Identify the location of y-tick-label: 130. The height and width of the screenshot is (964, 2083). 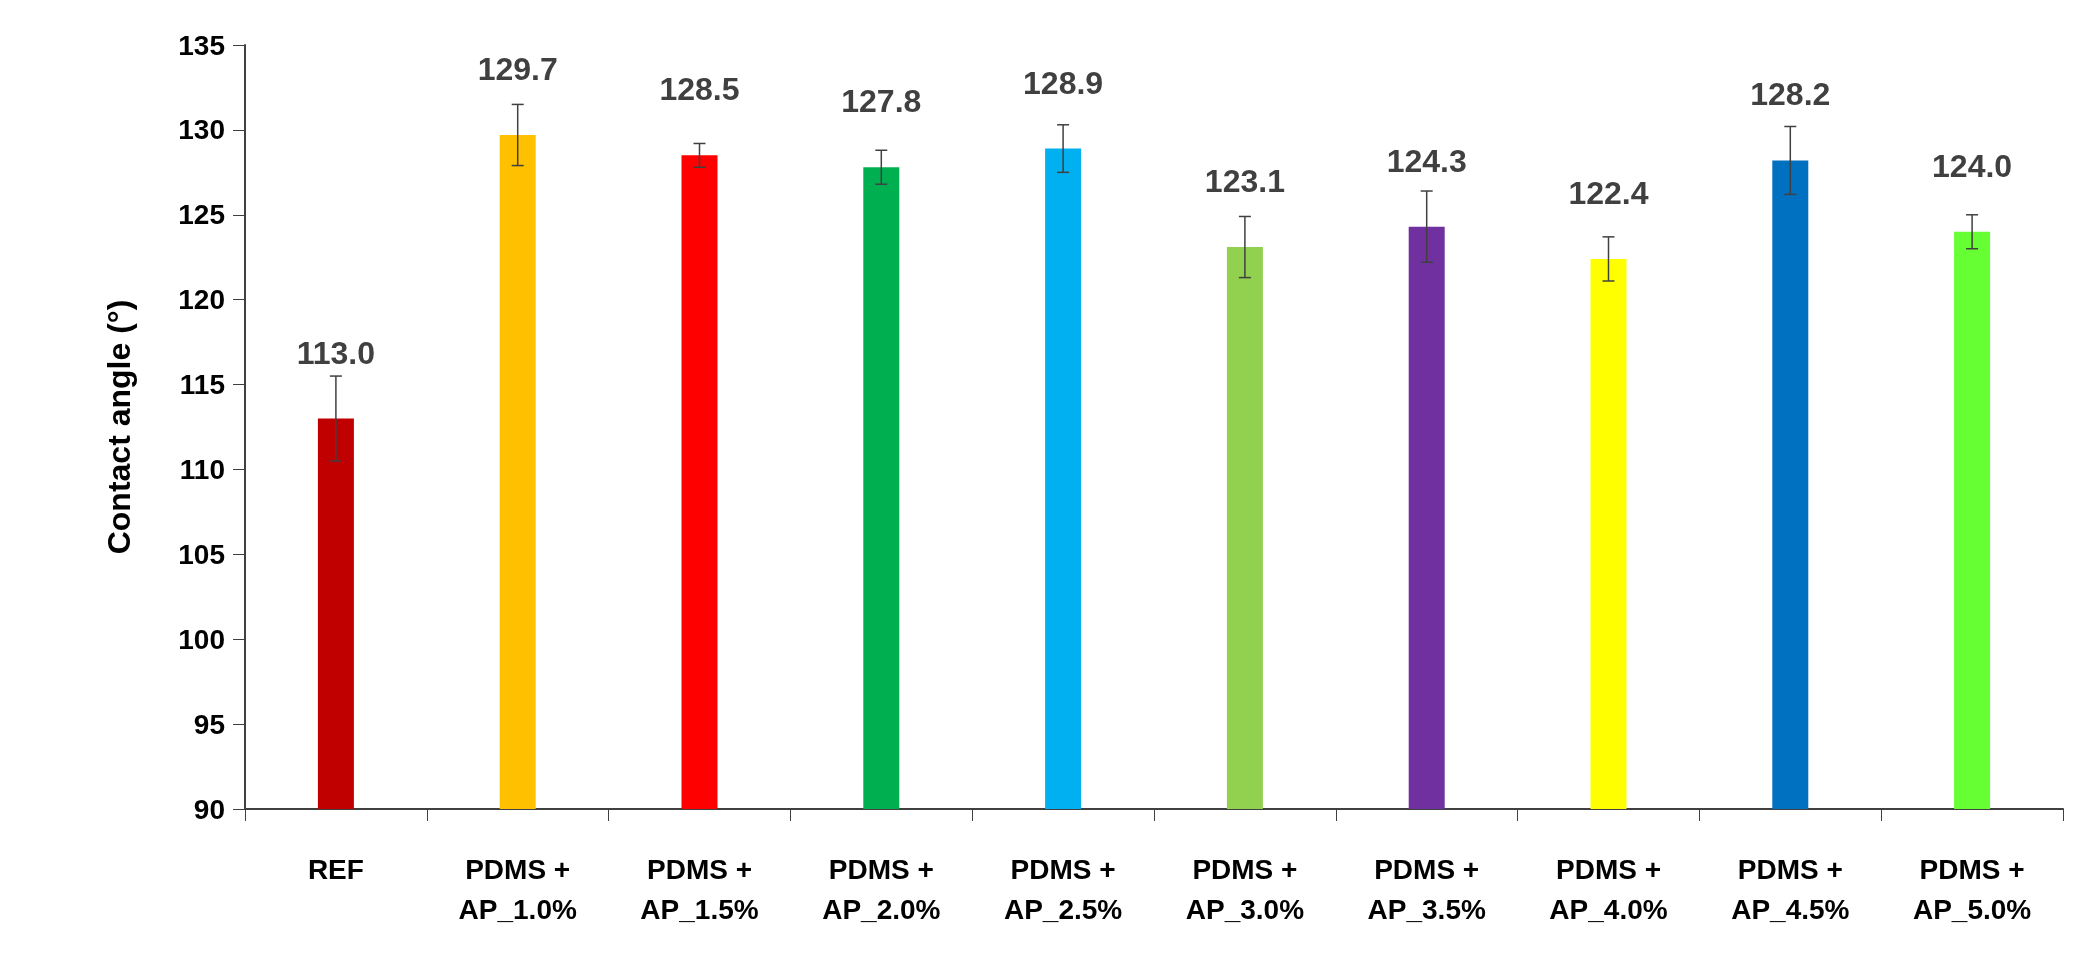
(201, 130).